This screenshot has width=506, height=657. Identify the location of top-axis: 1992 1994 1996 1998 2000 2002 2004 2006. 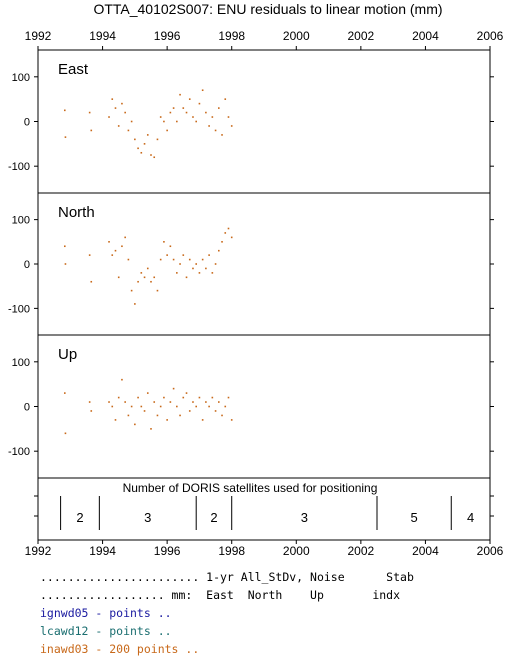
(264, 39).